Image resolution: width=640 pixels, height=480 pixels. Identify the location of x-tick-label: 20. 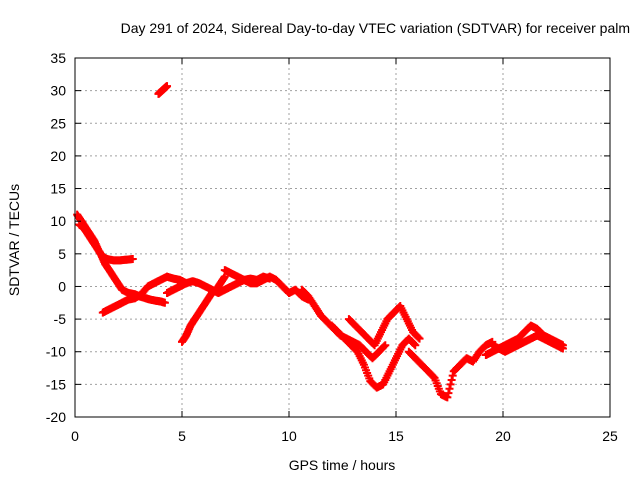
(503, 436).